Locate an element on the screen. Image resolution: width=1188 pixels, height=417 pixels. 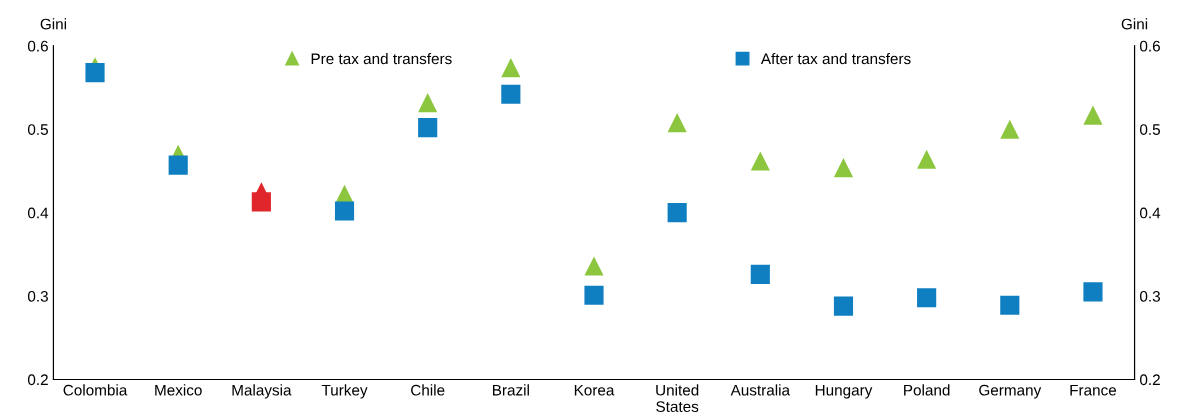
x-tick-label: Malaysia is located at coordinates (262, 391).